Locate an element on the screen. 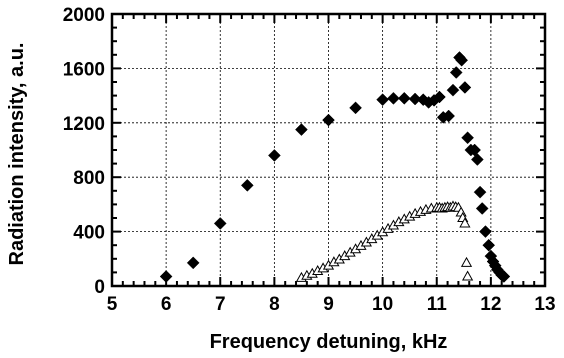  x-tick-label: 9 is located at coordinates (328, 304).